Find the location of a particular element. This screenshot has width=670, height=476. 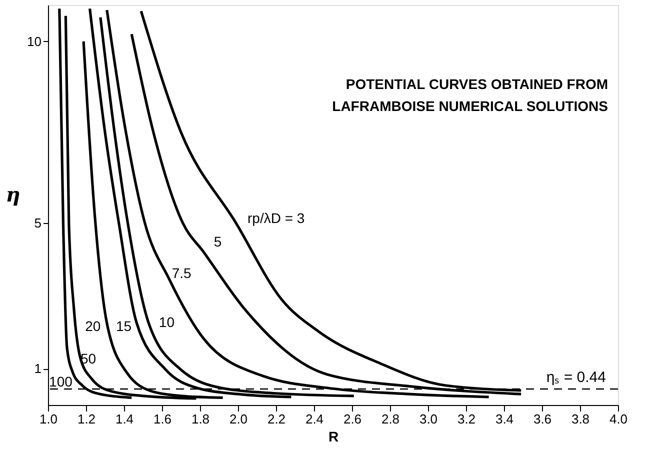

x-tick-label: 1.0 is located at coordinates (48, 419).